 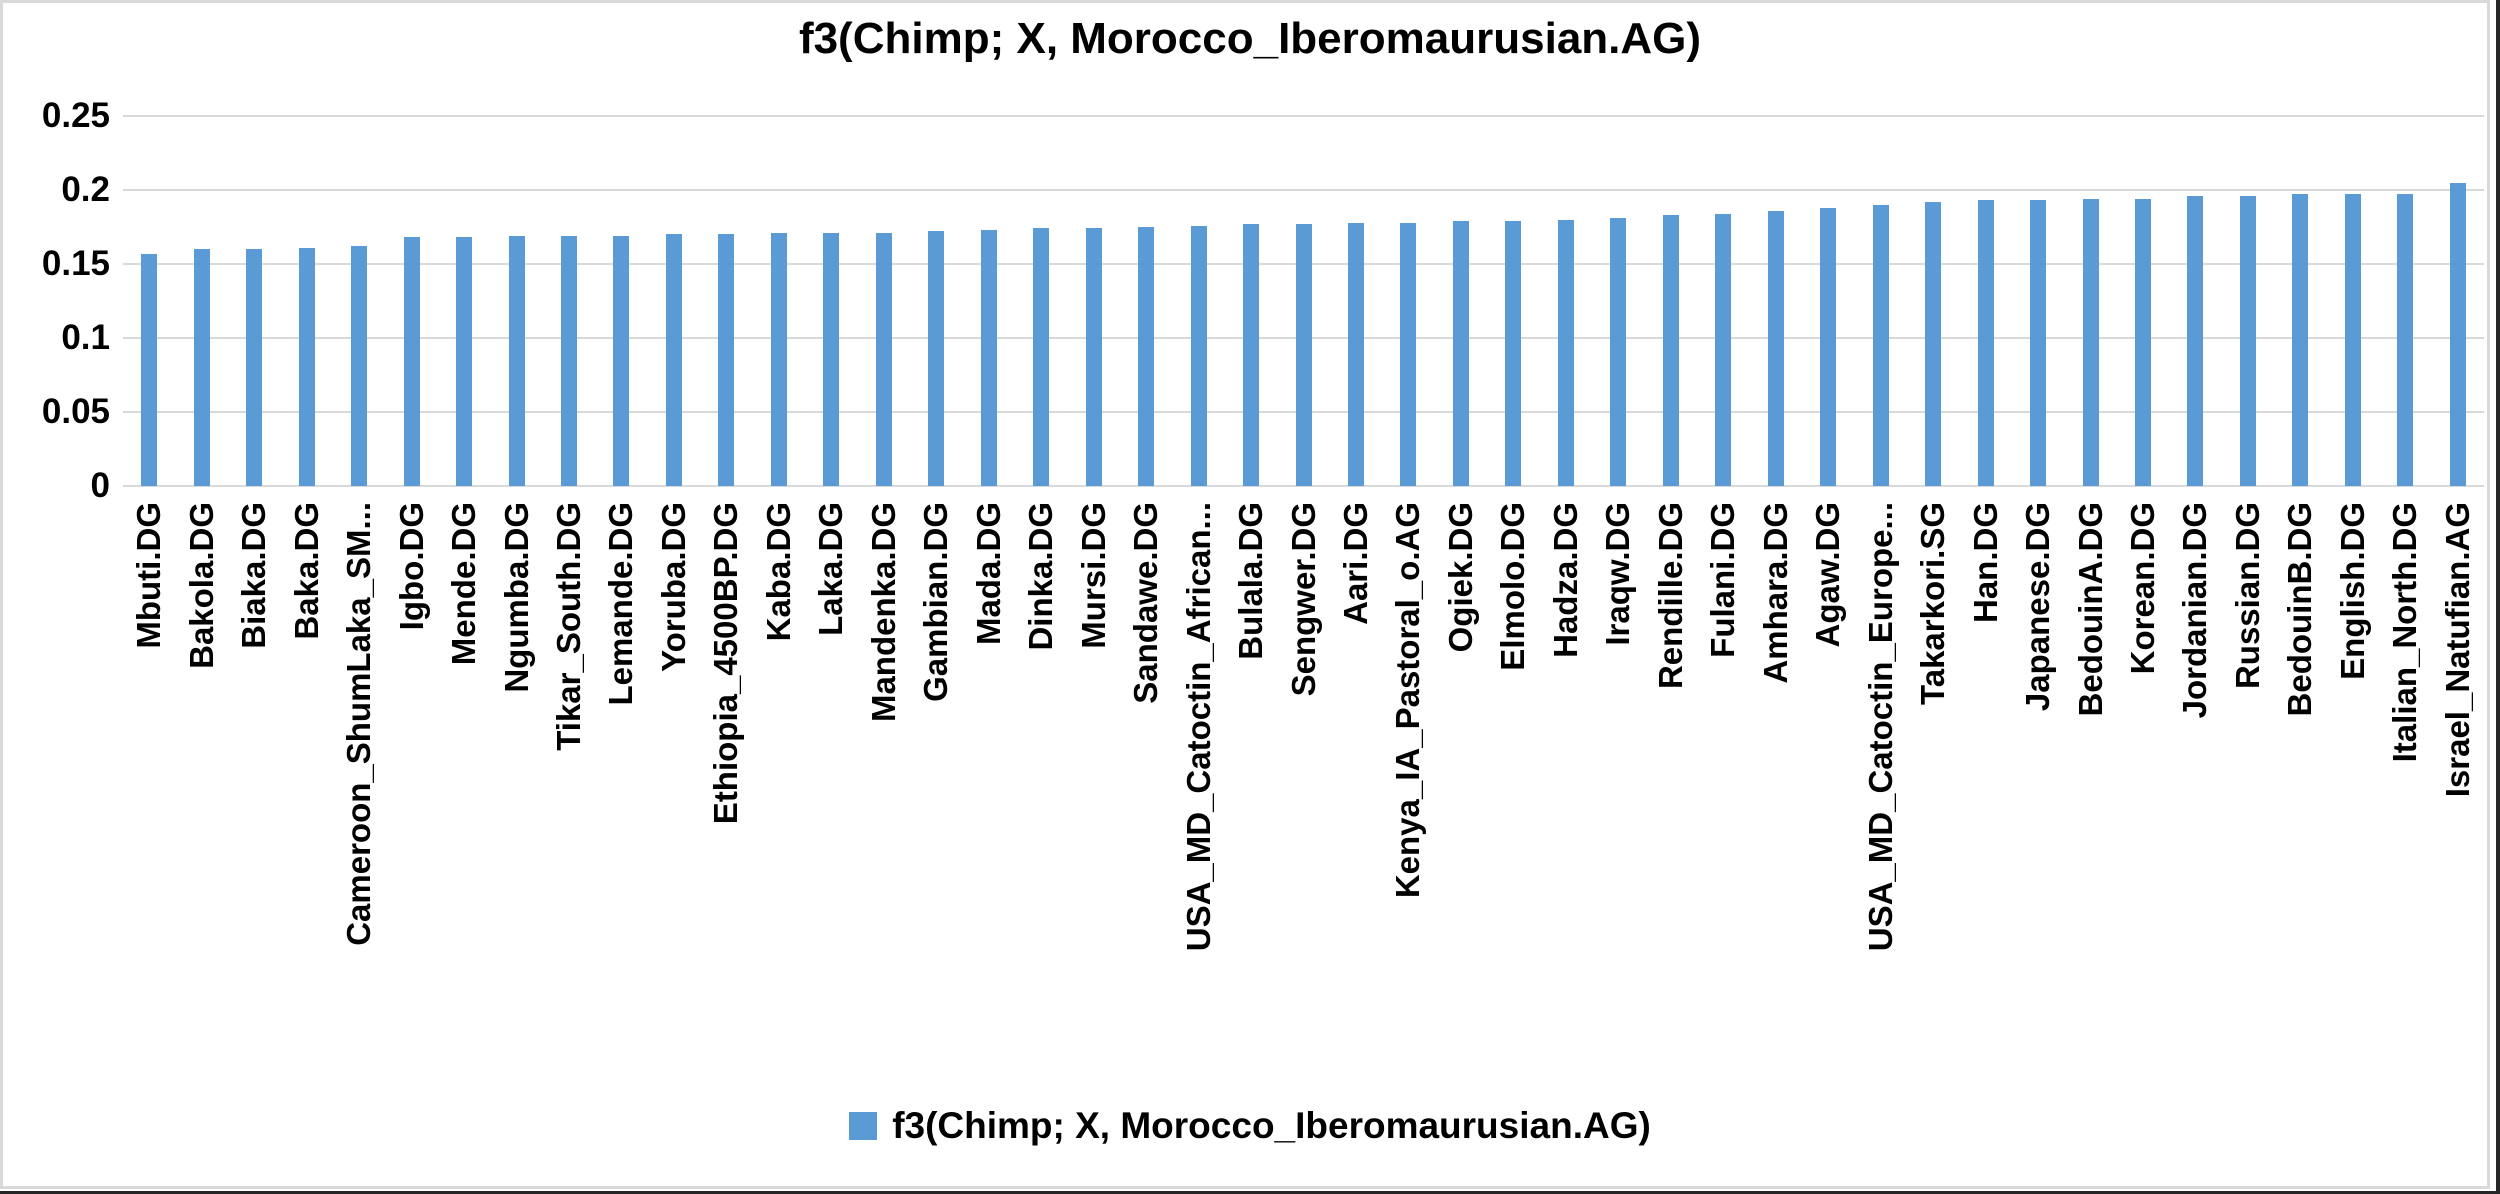 What do you see at coordinates (100, 485) in the screenshot?
I see `y-tick-label: 0` at bounding box center [100, 485].